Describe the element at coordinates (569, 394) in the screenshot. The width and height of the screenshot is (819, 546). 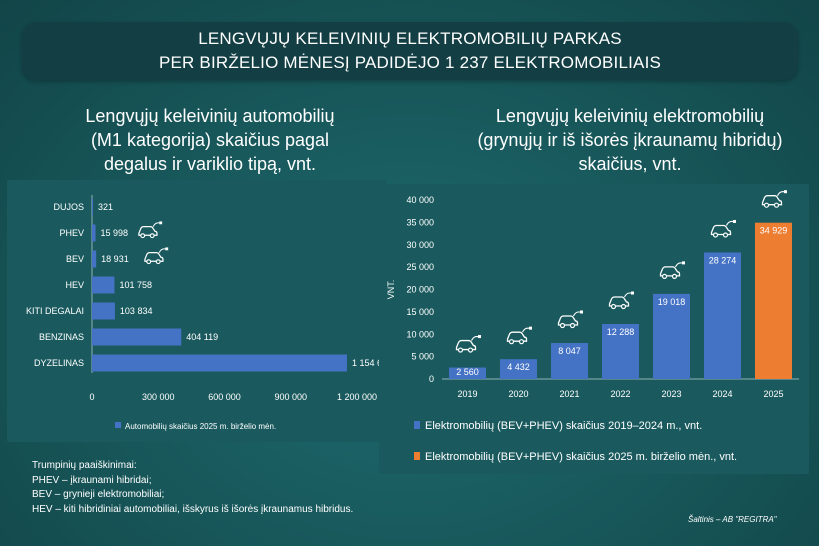
I see `x-tick-label: 2021` at that location.